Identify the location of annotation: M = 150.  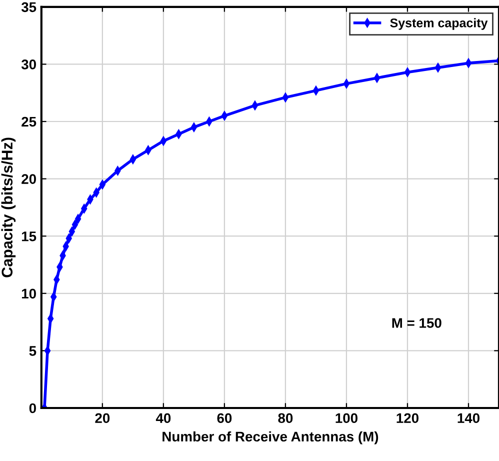
(417, 323).